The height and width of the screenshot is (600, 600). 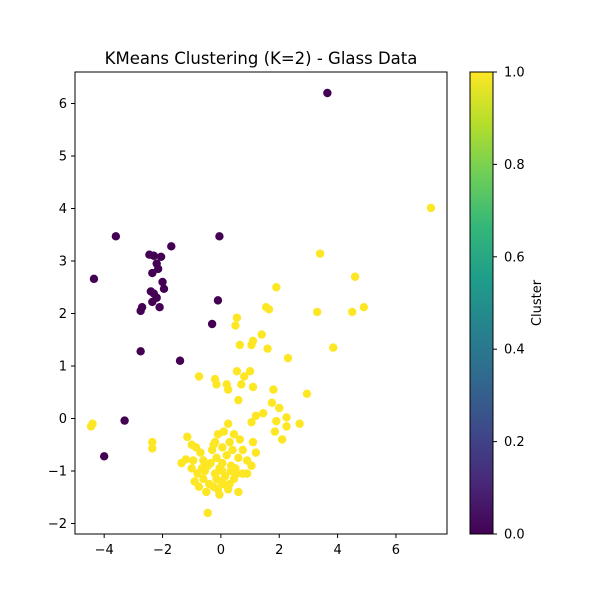 I want to click on y-tick-label: 6, so click(x=63, y=104).